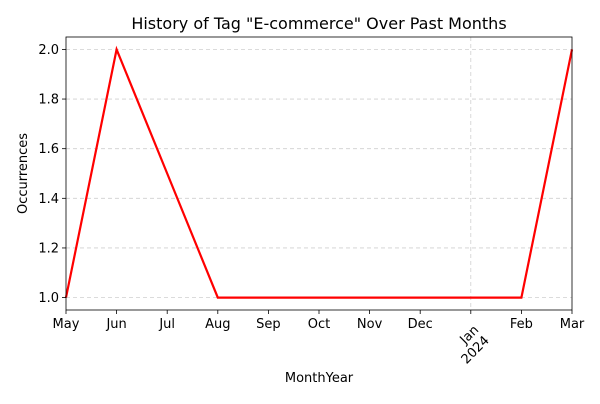 The image size is (600, 404). Describe the element at coordinates (23, 173) in the screenshot. I see `y-axis-label: Occurrences` at that location.